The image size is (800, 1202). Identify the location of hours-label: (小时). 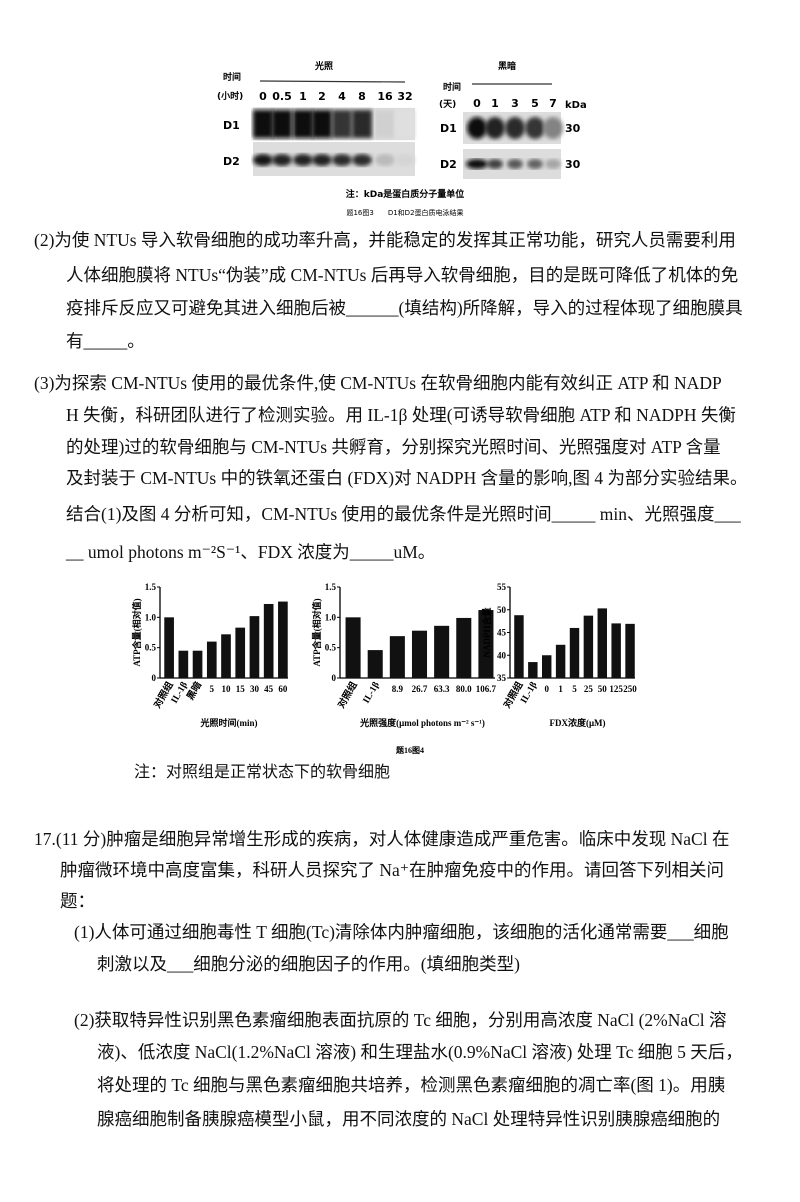
(230, 96).